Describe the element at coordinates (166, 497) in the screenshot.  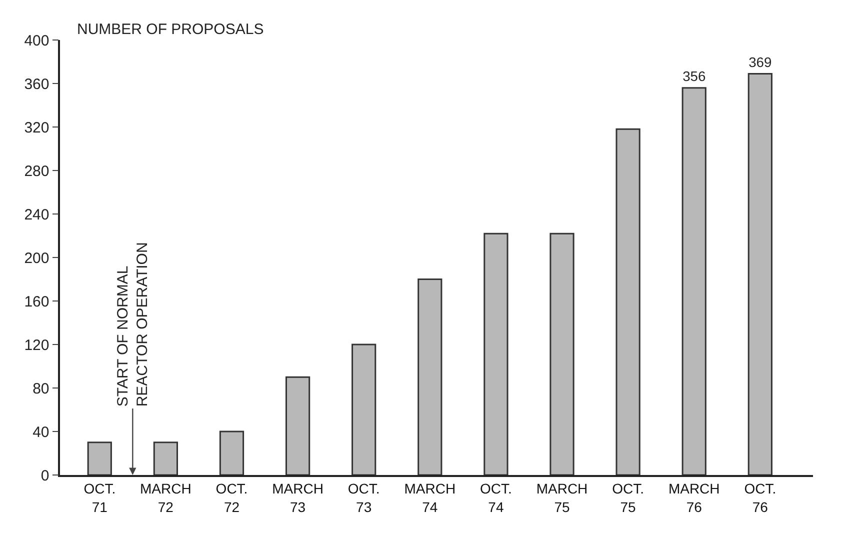
I see `x-tick-label: MARCH 72` at that location.